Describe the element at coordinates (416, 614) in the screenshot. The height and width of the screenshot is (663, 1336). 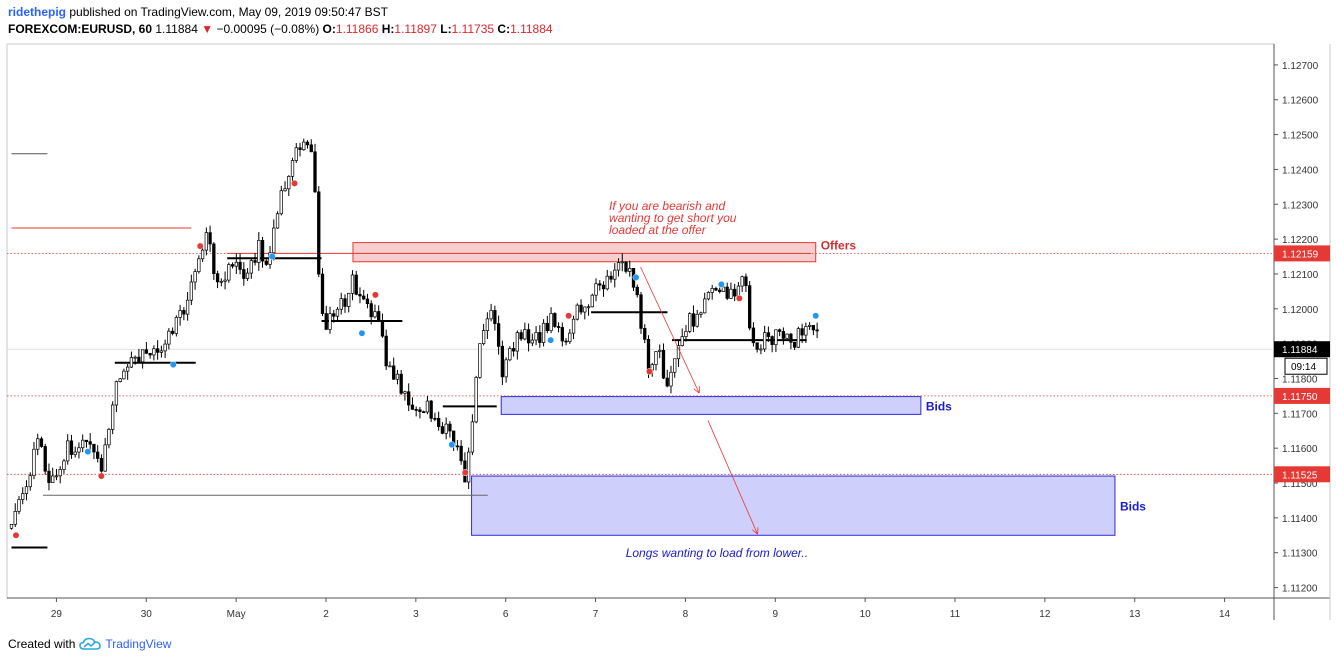
I see `time-tick-label: 3` at that location.